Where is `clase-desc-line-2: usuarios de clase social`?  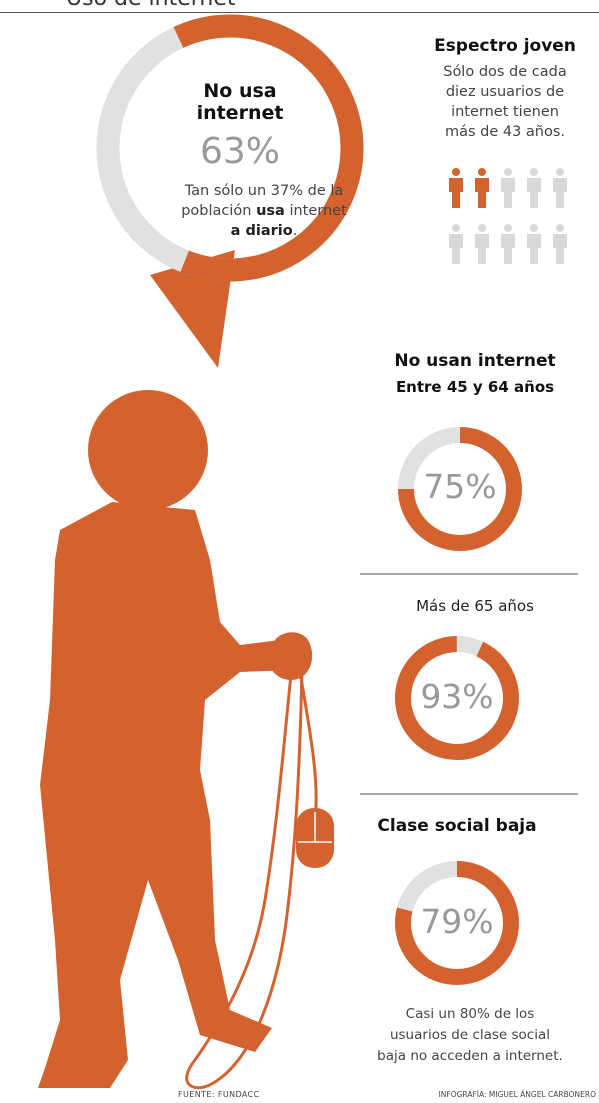 clase-desc-line-2: usuarios de clase social is located at coordinates (470, 1035).